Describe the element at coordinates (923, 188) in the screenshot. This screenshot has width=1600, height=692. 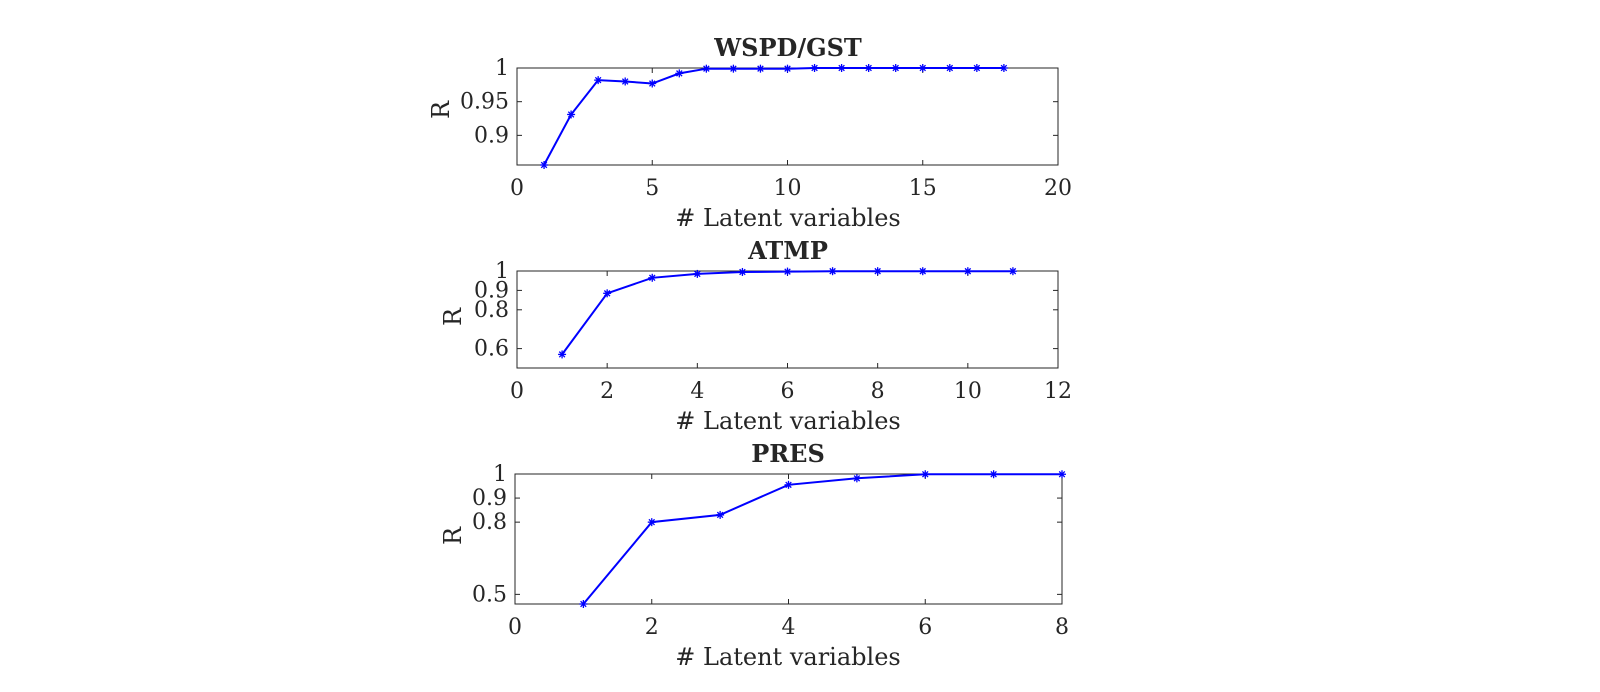
I see `x-tick-label: 15` at that location.